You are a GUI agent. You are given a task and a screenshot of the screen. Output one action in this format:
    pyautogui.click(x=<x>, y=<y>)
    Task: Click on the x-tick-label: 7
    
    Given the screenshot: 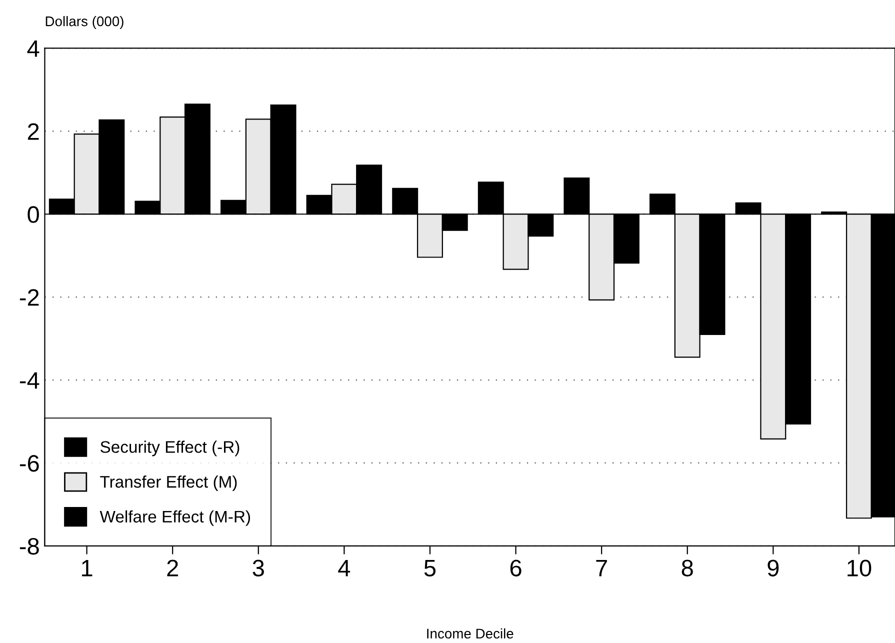 What is the action you would take?
    pyautogui.click(x=601, y=568)
    